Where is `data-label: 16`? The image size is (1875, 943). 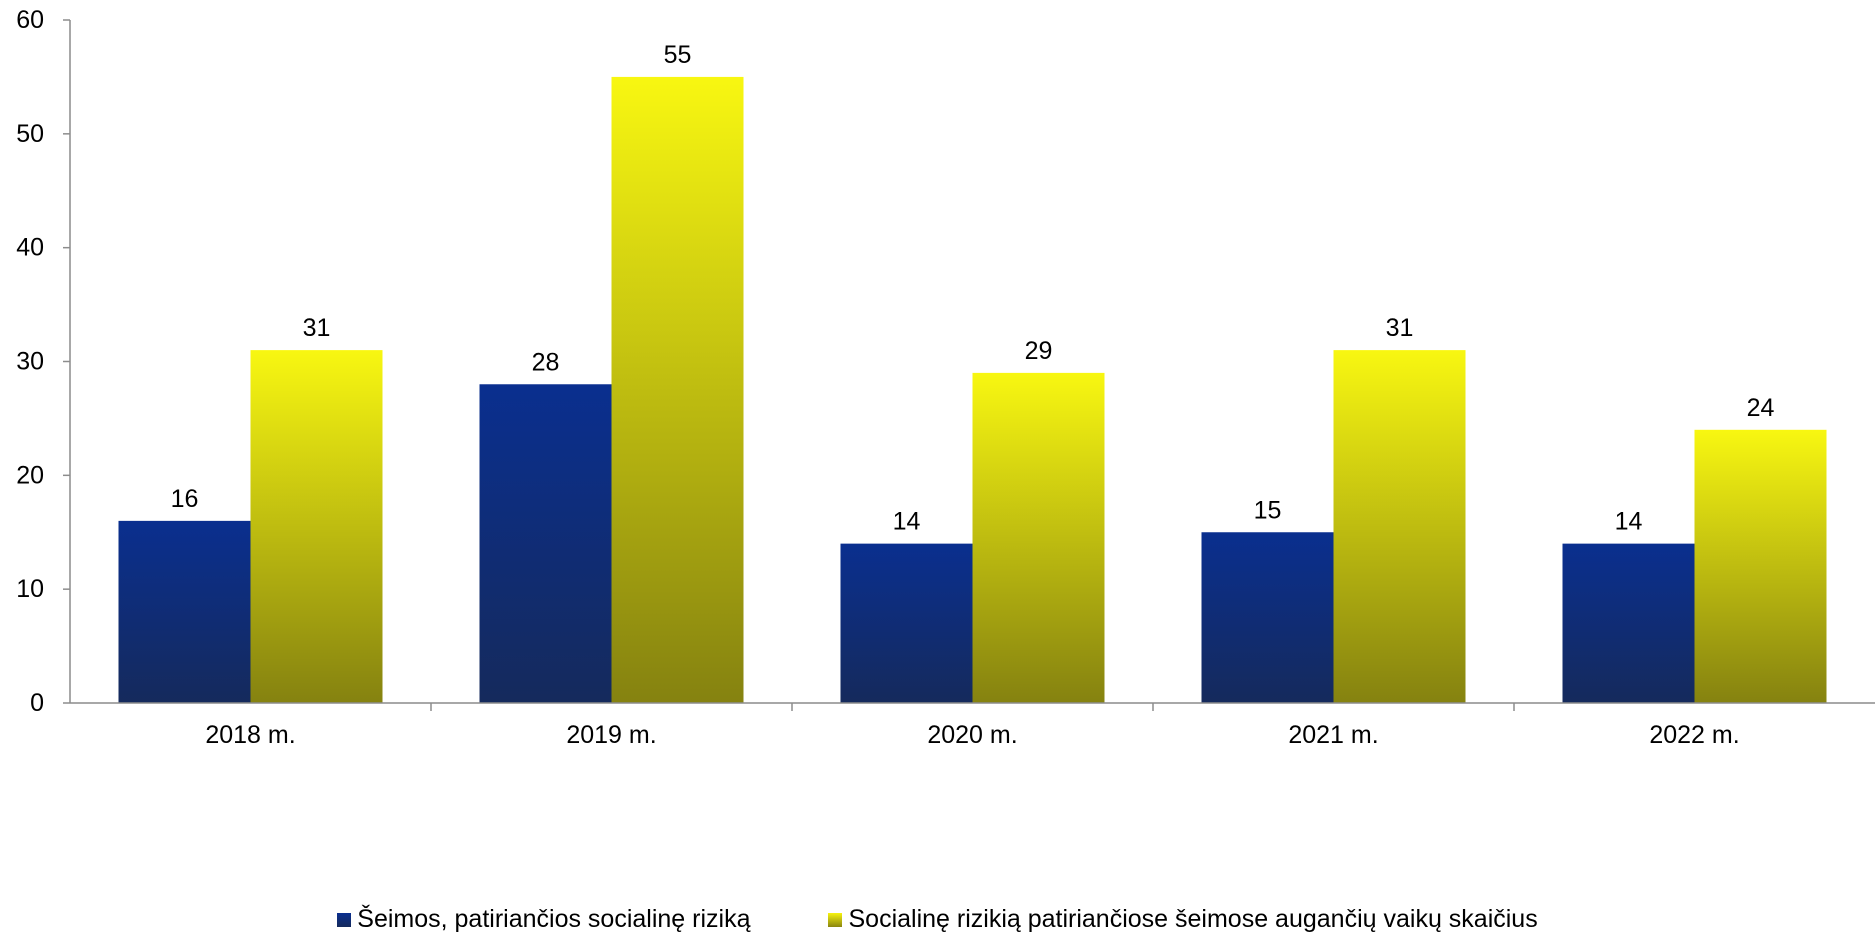
data-label: 16 is located at coordinates (185, 499).